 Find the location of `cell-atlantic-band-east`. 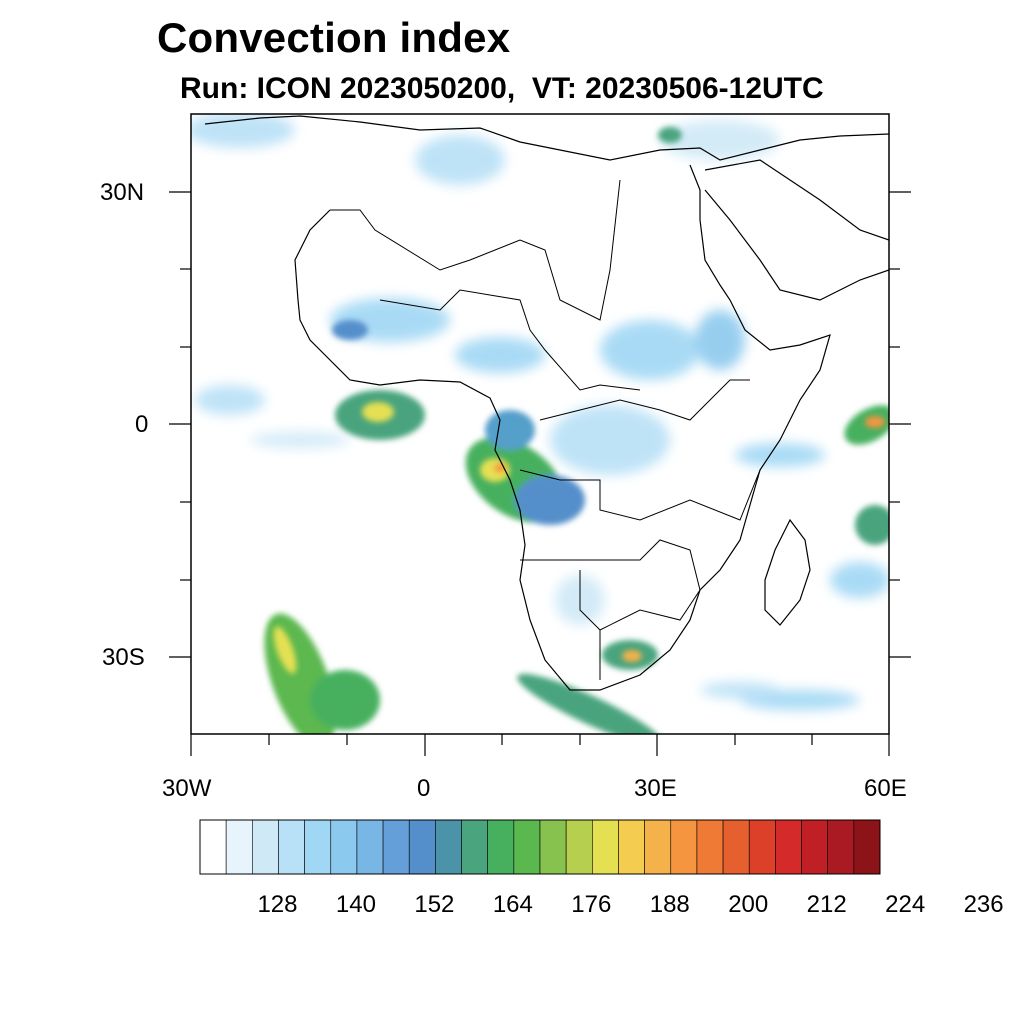

cell-atlantic-band-east is located at coordinates (345, 700).